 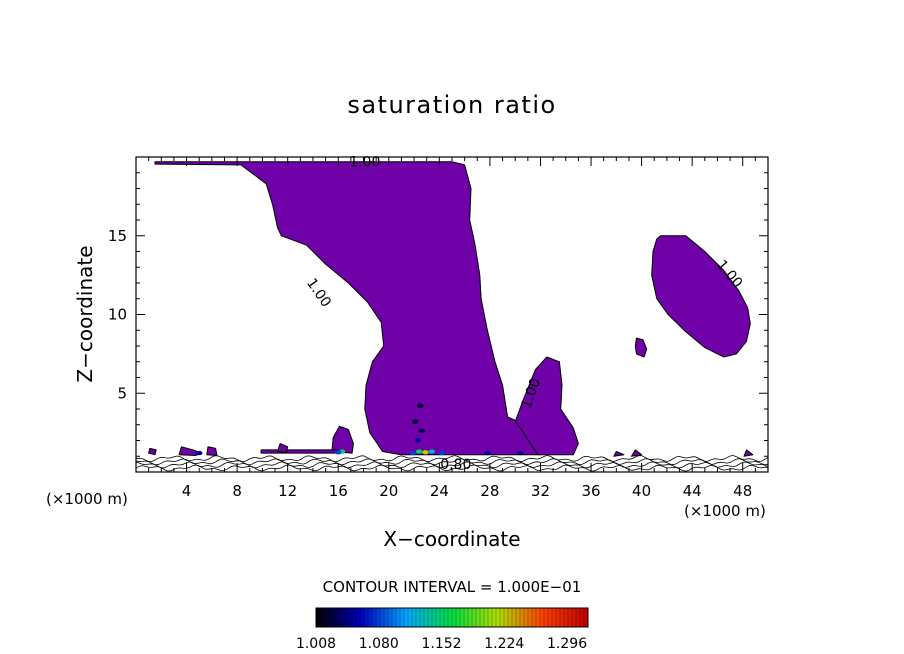 What do you see at coordinates (489, 491) in the screenshot?
I see `x-tick-label: 28` at bounding box center [489, 491].